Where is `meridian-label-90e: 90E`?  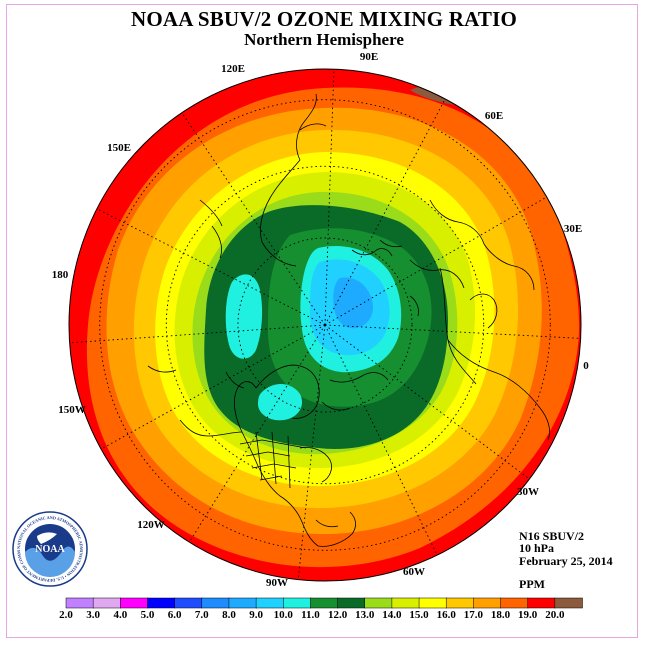
meridian-label-90e: 90E is located at coordinates (369, 57).